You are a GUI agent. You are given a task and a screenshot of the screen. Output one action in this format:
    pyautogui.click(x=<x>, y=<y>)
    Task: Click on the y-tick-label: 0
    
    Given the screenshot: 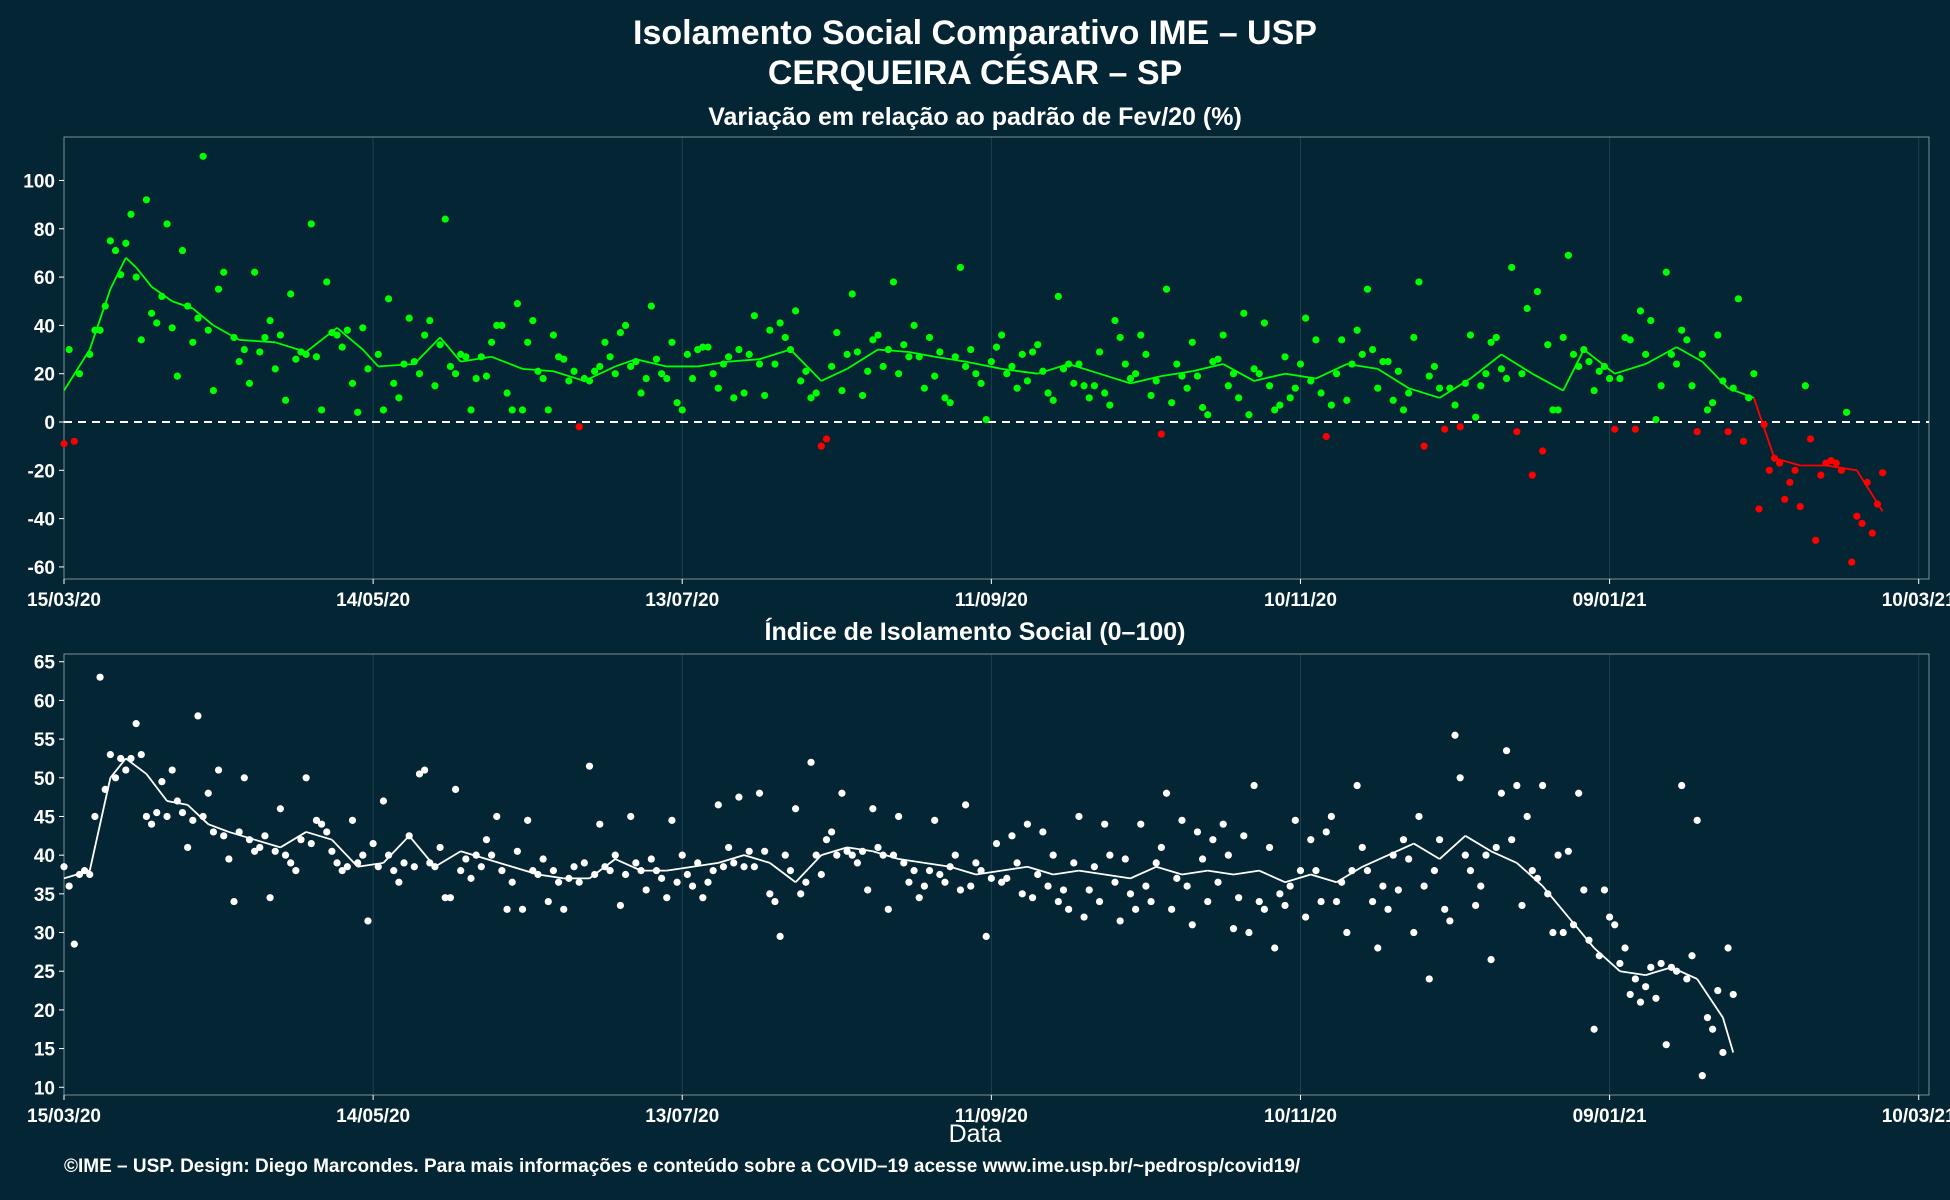 What is the action you would take?
    pyautogui.click(x=49, y=423)
    